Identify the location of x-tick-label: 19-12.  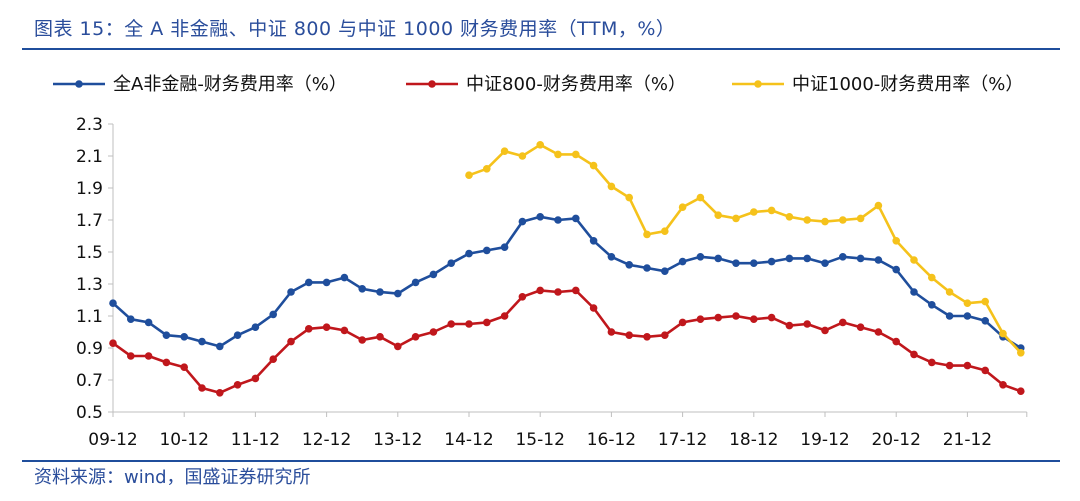
(824, 440).